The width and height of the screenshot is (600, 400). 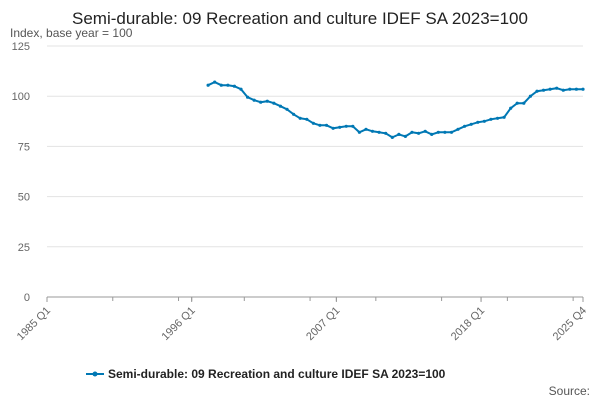 I want to click on x-tick-label: 2007 Q1, so click(x=323, y=324).